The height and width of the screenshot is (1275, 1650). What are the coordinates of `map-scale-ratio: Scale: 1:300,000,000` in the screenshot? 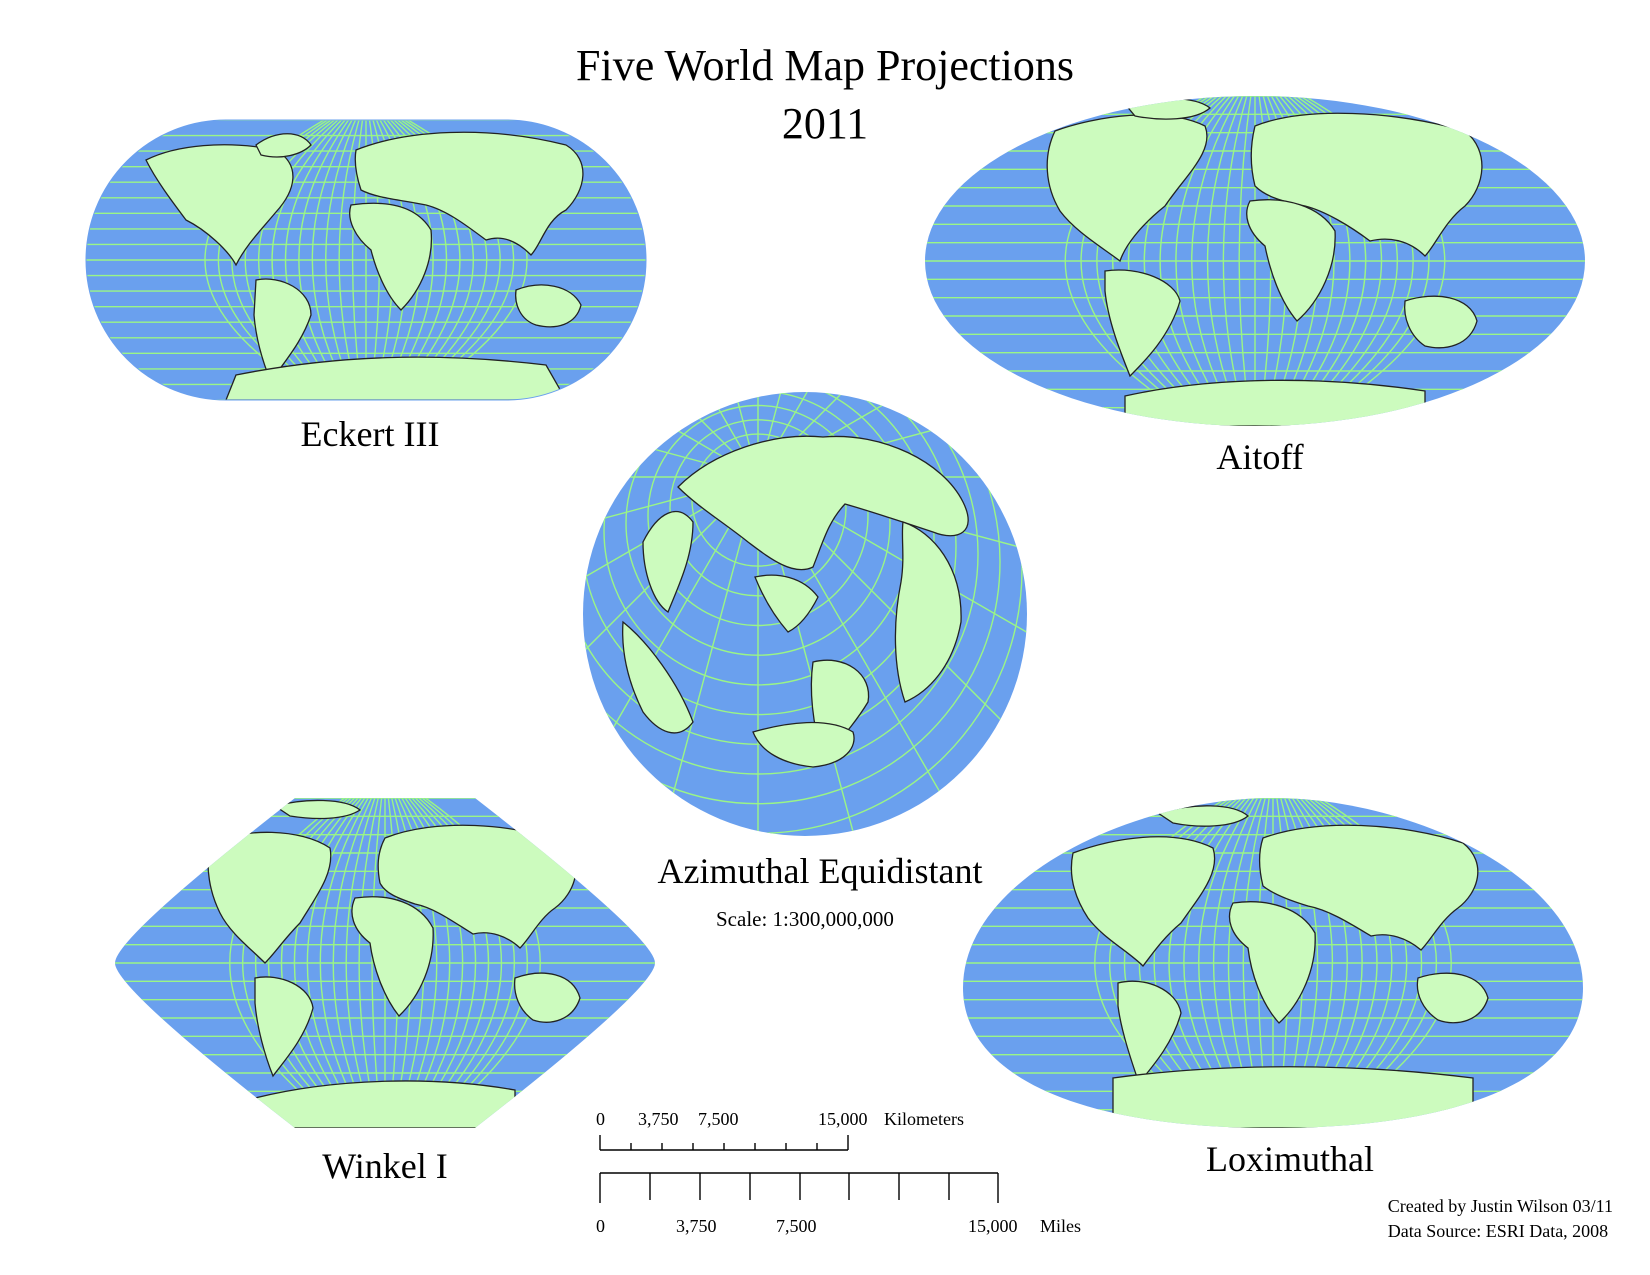 It's located at (805, 919).